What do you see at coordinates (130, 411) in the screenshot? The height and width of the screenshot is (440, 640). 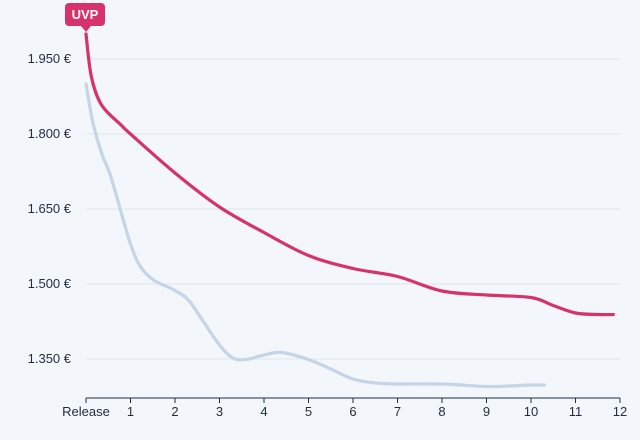 I see `x-tick-label: 1` at bounding box center [130, 411].